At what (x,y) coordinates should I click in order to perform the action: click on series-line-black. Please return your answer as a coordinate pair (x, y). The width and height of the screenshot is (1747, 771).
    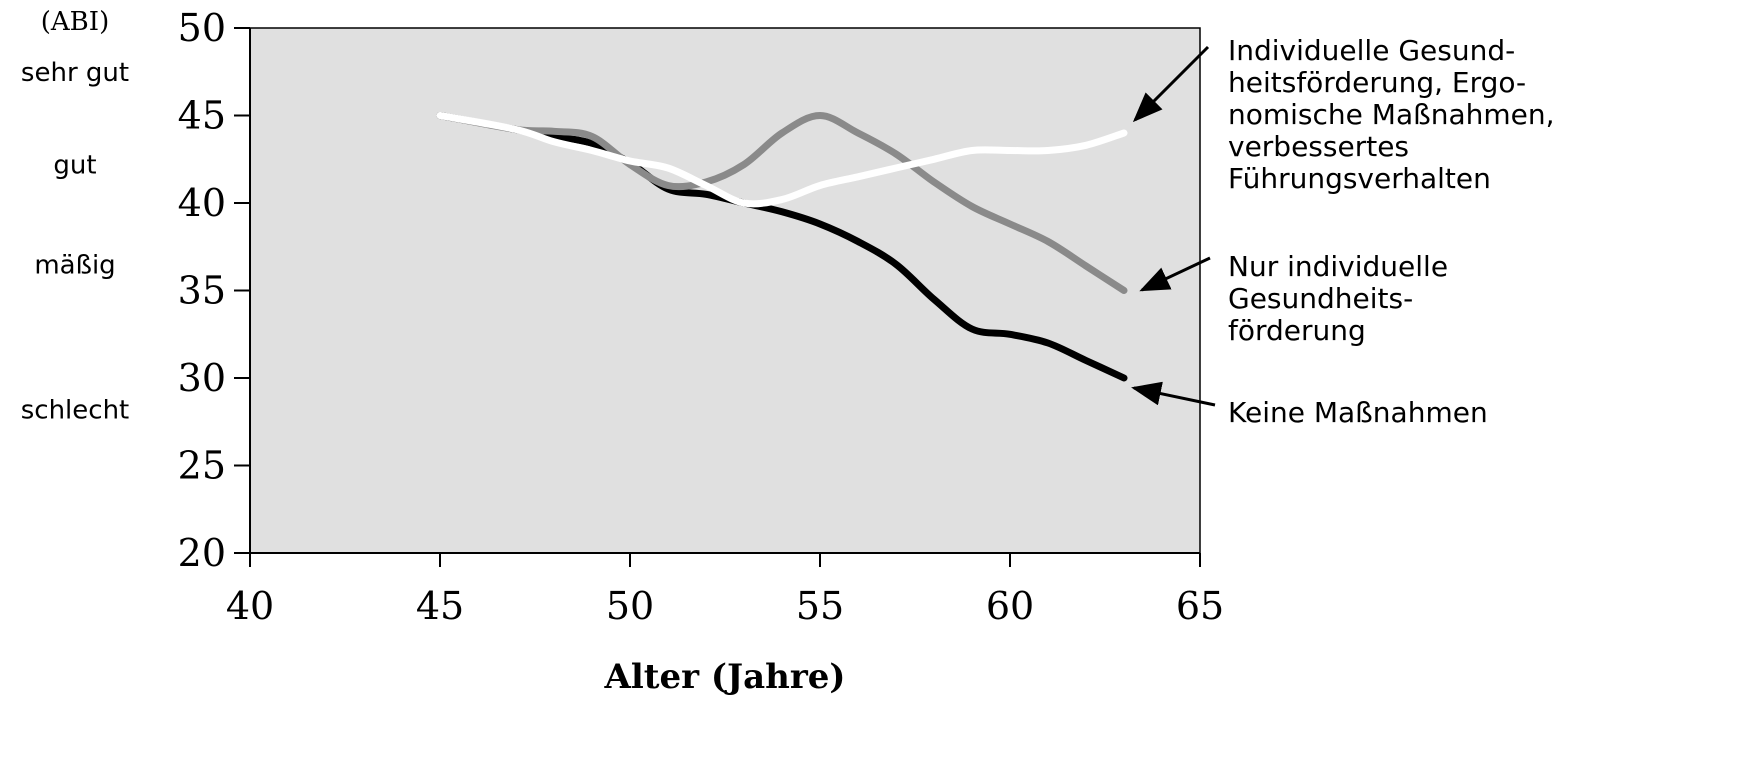
    Looking at the image, I should click on (782, 247).